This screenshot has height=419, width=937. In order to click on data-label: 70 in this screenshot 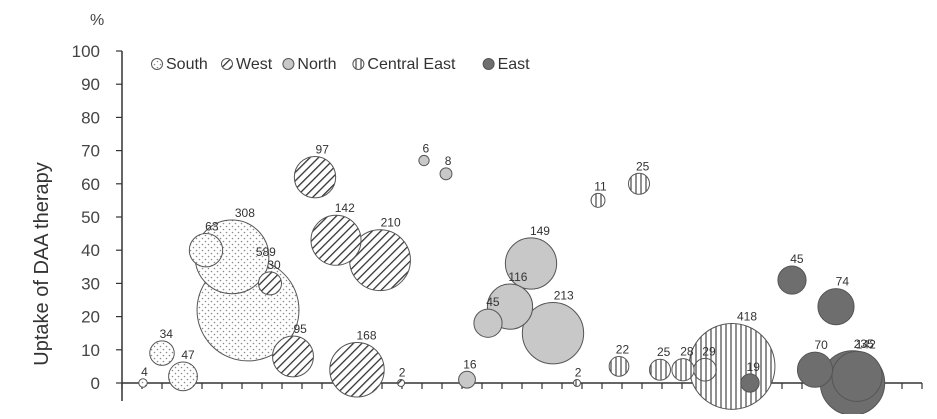, I will do `click(821, 345)`.